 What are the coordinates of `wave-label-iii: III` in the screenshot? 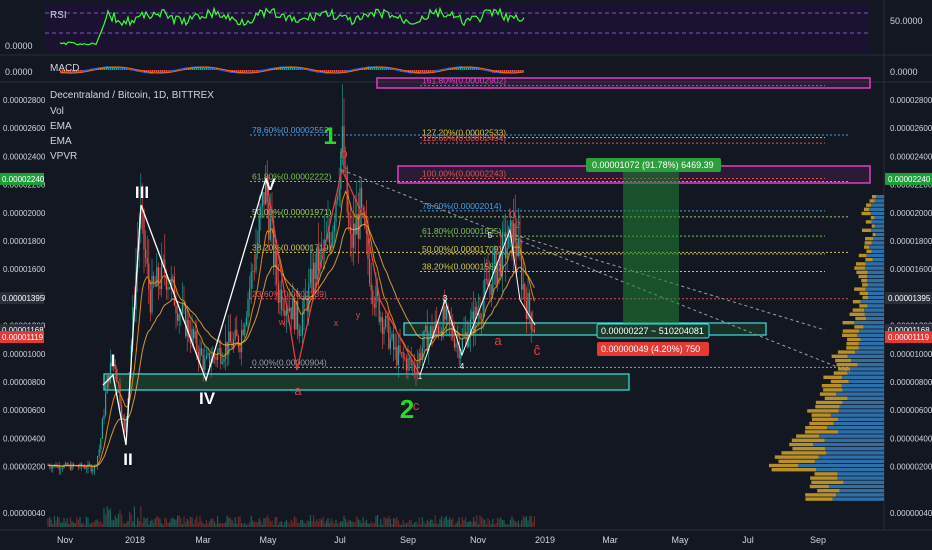 It's located at (142, 192).